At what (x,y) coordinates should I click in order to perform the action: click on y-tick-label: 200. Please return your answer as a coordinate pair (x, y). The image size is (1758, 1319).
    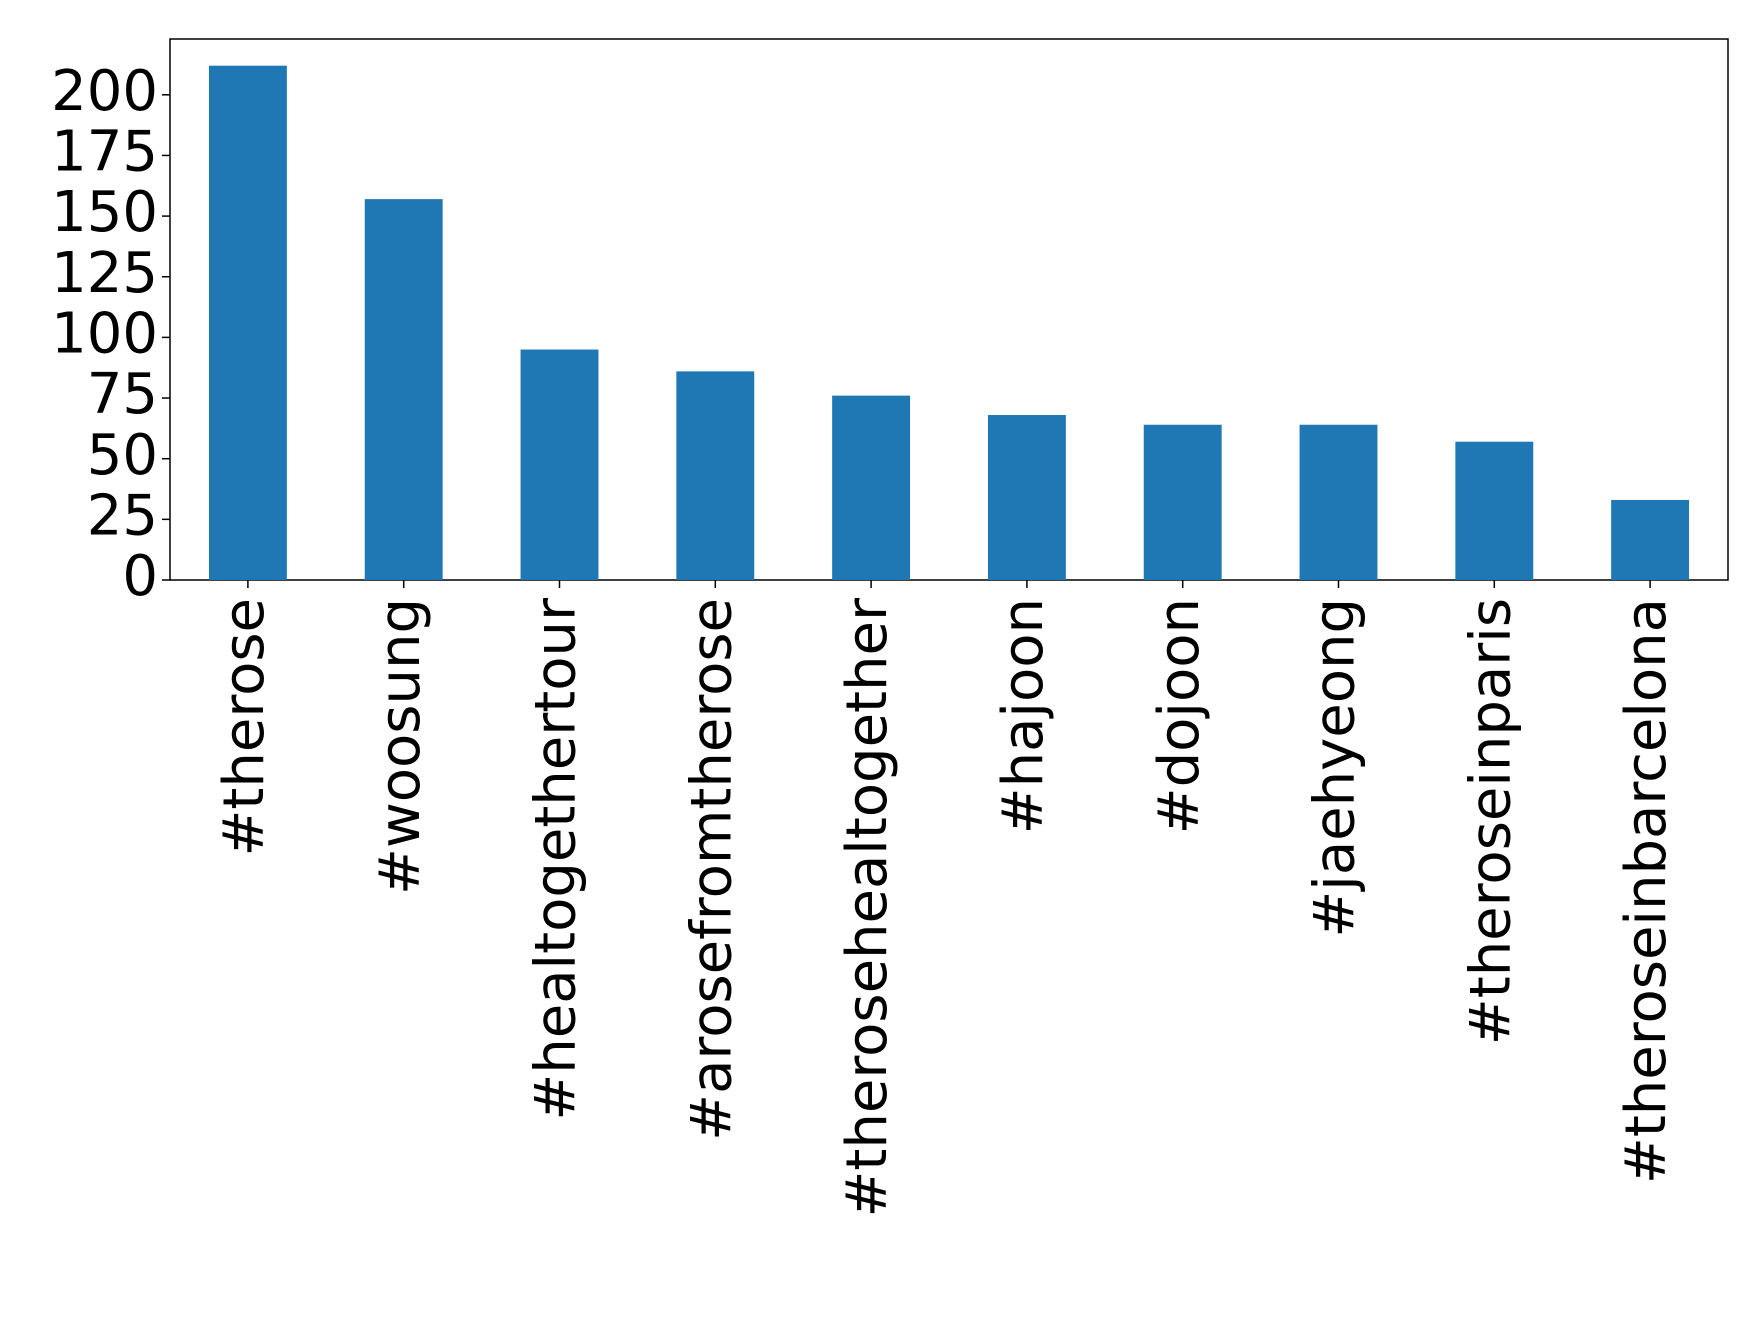
    Looking at the image, I should click on (104, 91).